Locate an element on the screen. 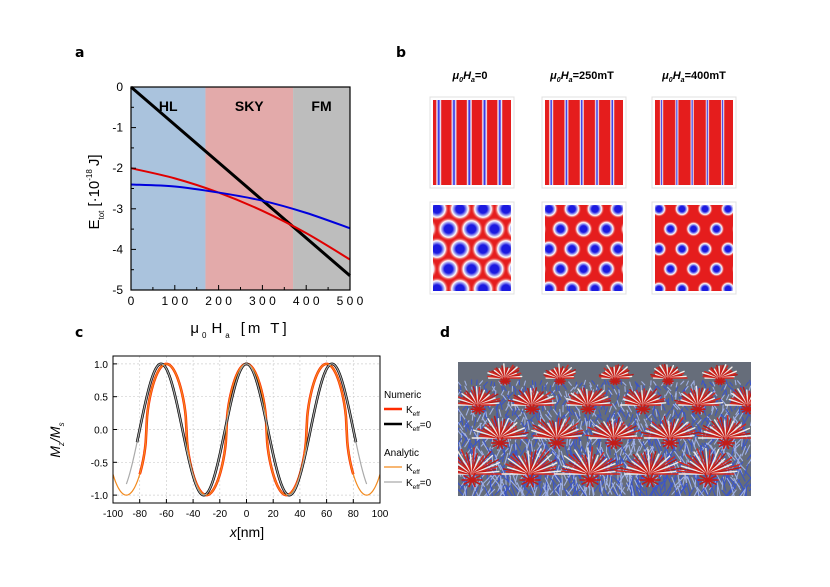  panel-c-xlabel: x[nm] is located at coordinates (246, 532).